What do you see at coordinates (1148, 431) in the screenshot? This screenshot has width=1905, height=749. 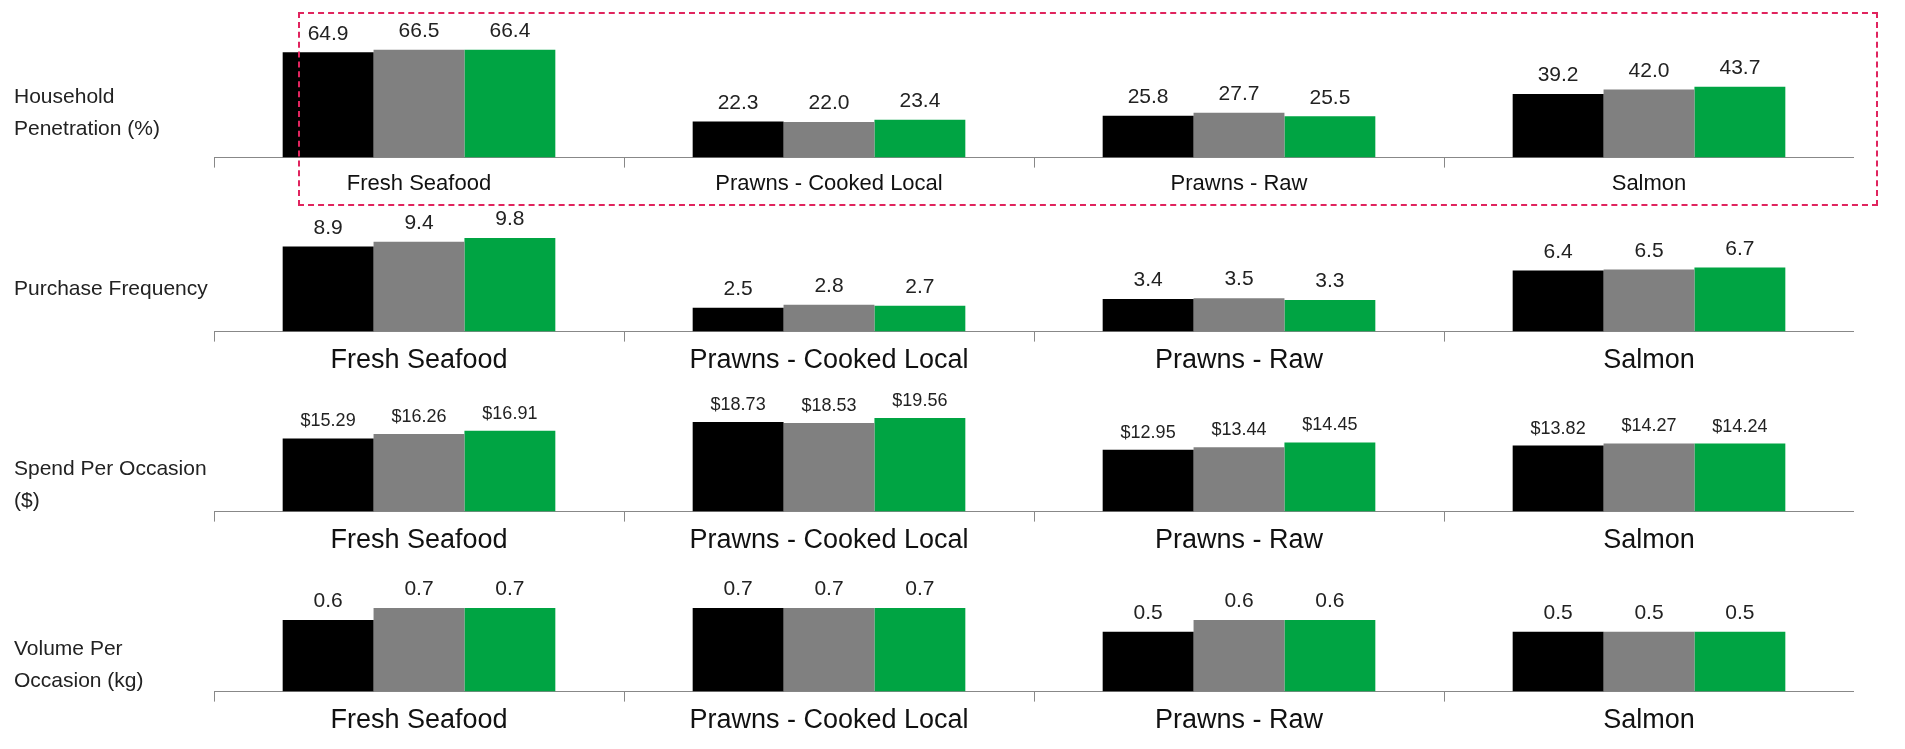 I see `data-label: $12.95` at bounding box center [1148, 431].